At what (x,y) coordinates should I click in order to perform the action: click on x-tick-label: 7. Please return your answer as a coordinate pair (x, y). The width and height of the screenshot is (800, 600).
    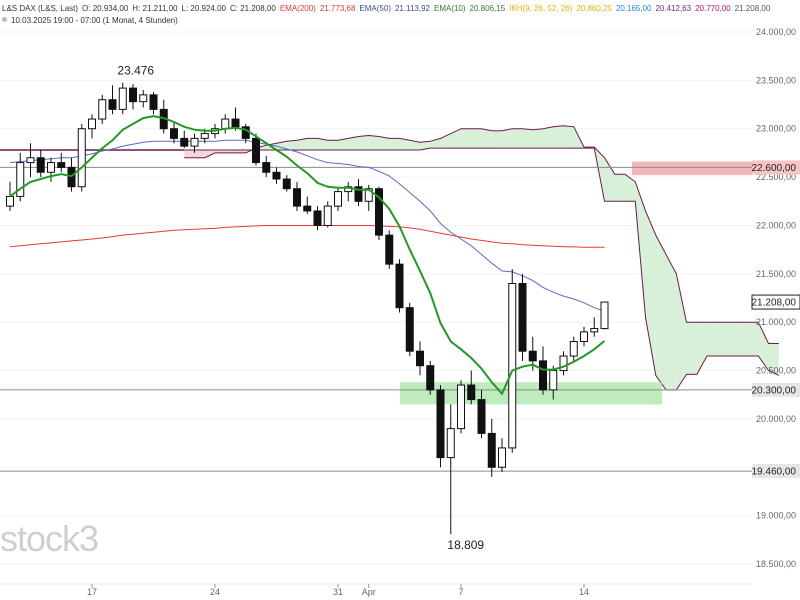
    Looking at the image, I should click on (460, 592).